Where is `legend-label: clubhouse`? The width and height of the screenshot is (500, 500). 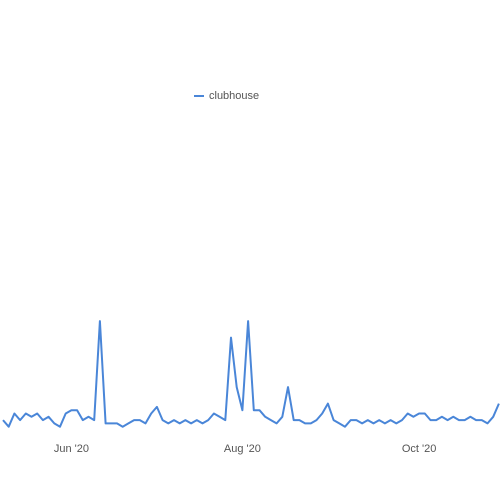 legend-label: clubhouse is located at coordinates (234, 96).